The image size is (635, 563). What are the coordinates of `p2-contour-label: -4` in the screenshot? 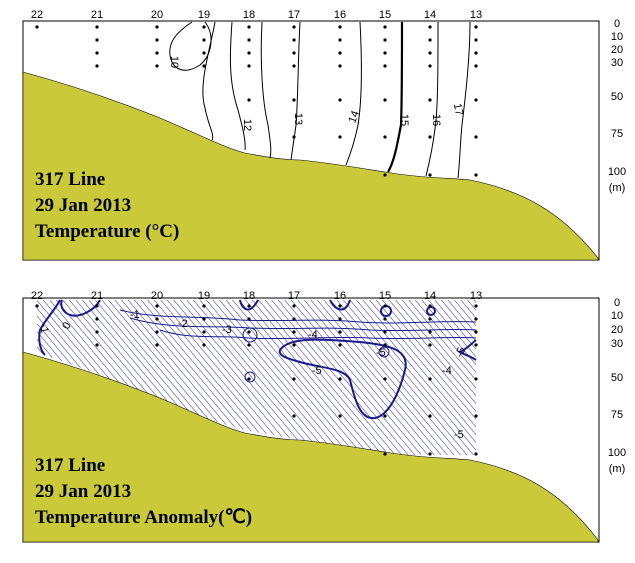 It's located at (447, 371).